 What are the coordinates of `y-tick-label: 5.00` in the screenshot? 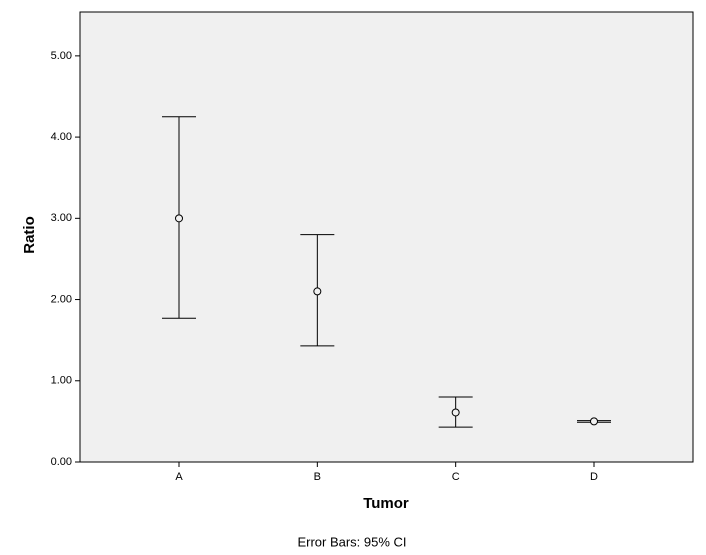 It's located at (61, 56).